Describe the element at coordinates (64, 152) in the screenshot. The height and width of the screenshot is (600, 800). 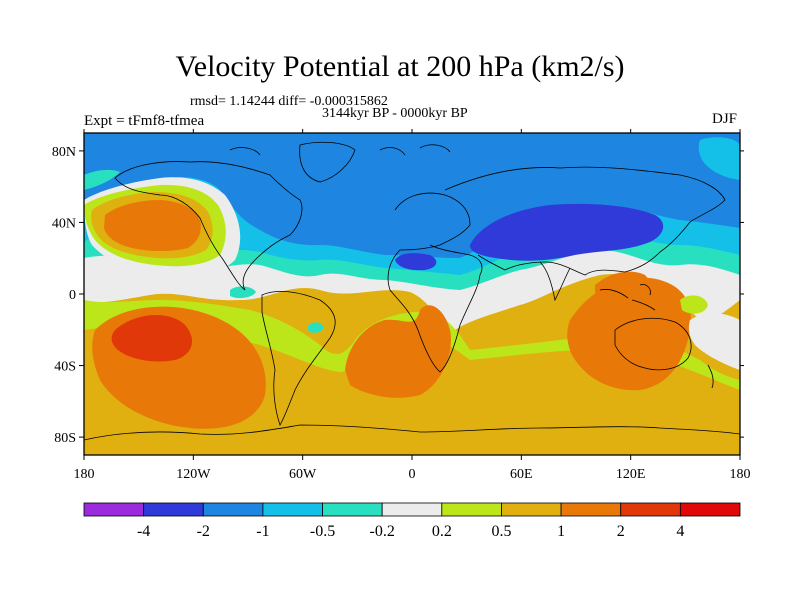
I see `lat-tick-label: 80N` at that location.